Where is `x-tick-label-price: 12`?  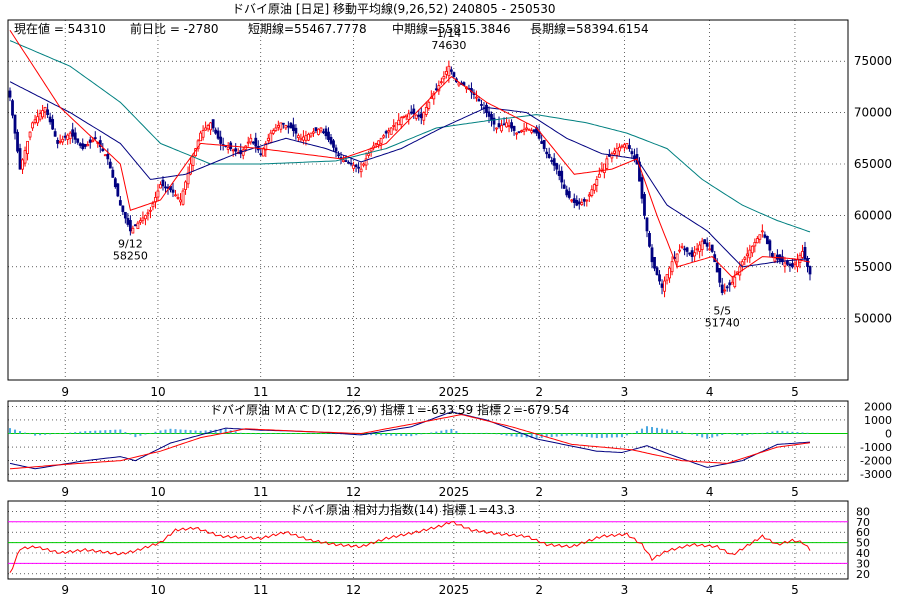 x-tick-label-price: 12 is located at coordinates (353, 392).